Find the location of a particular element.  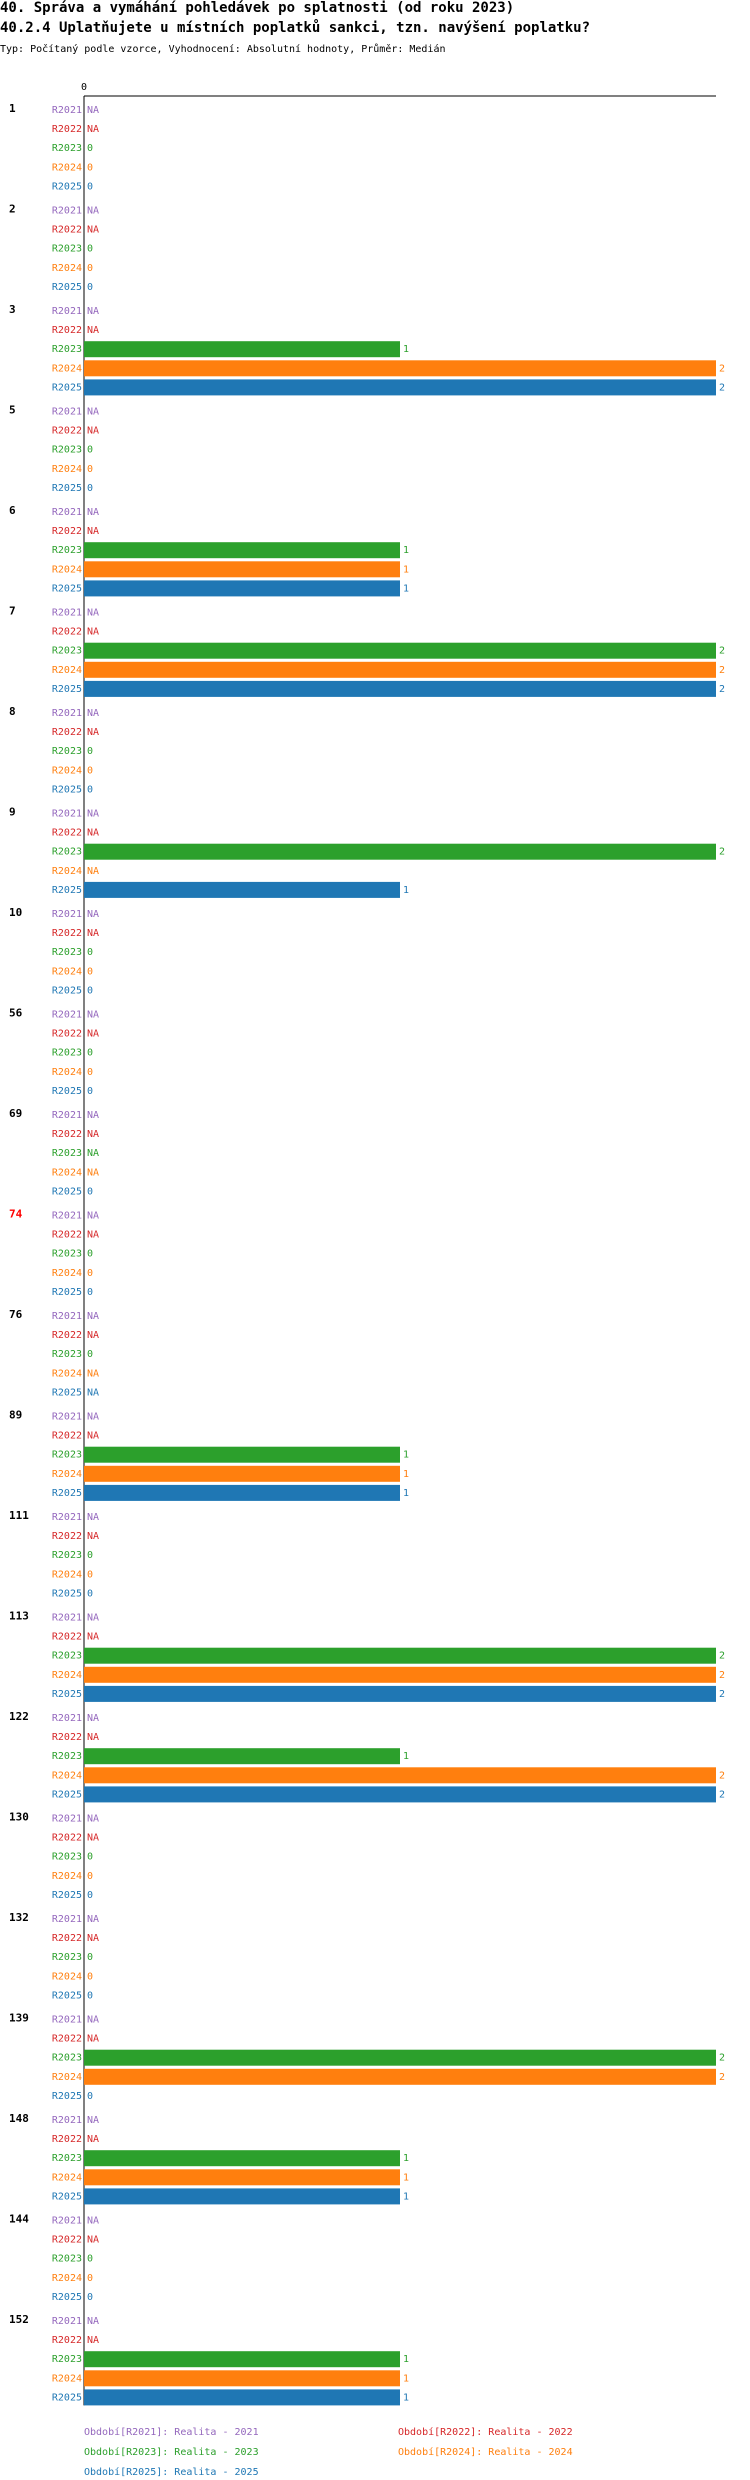

group-label: 5 is located at coordinates (12, 410).